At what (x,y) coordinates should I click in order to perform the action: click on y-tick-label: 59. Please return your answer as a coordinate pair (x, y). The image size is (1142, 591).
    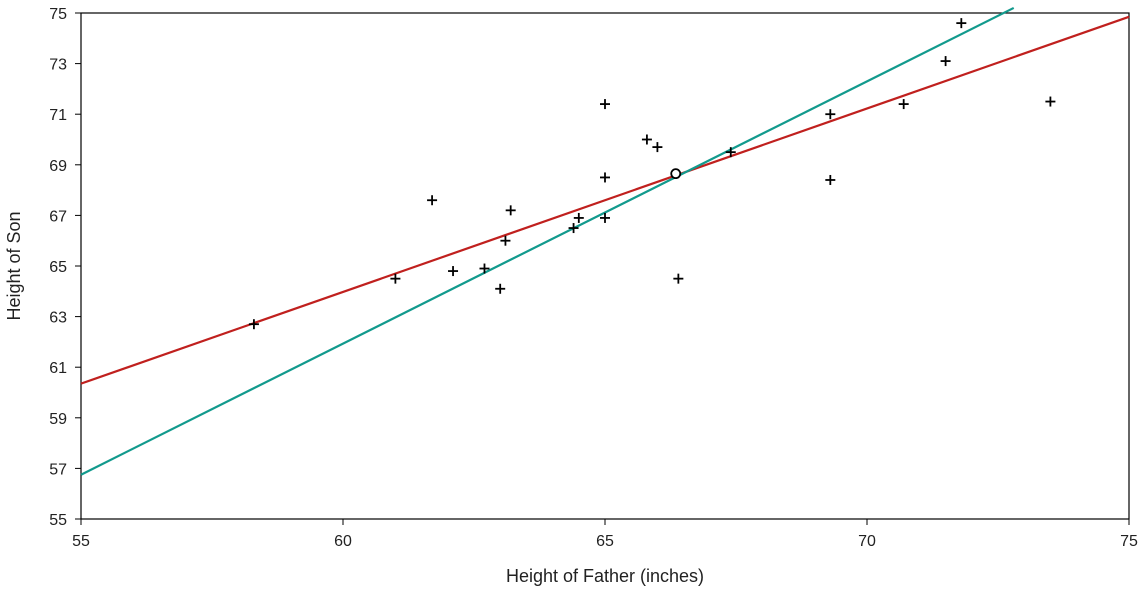
    Looking at the image, I should click on (58, 419).